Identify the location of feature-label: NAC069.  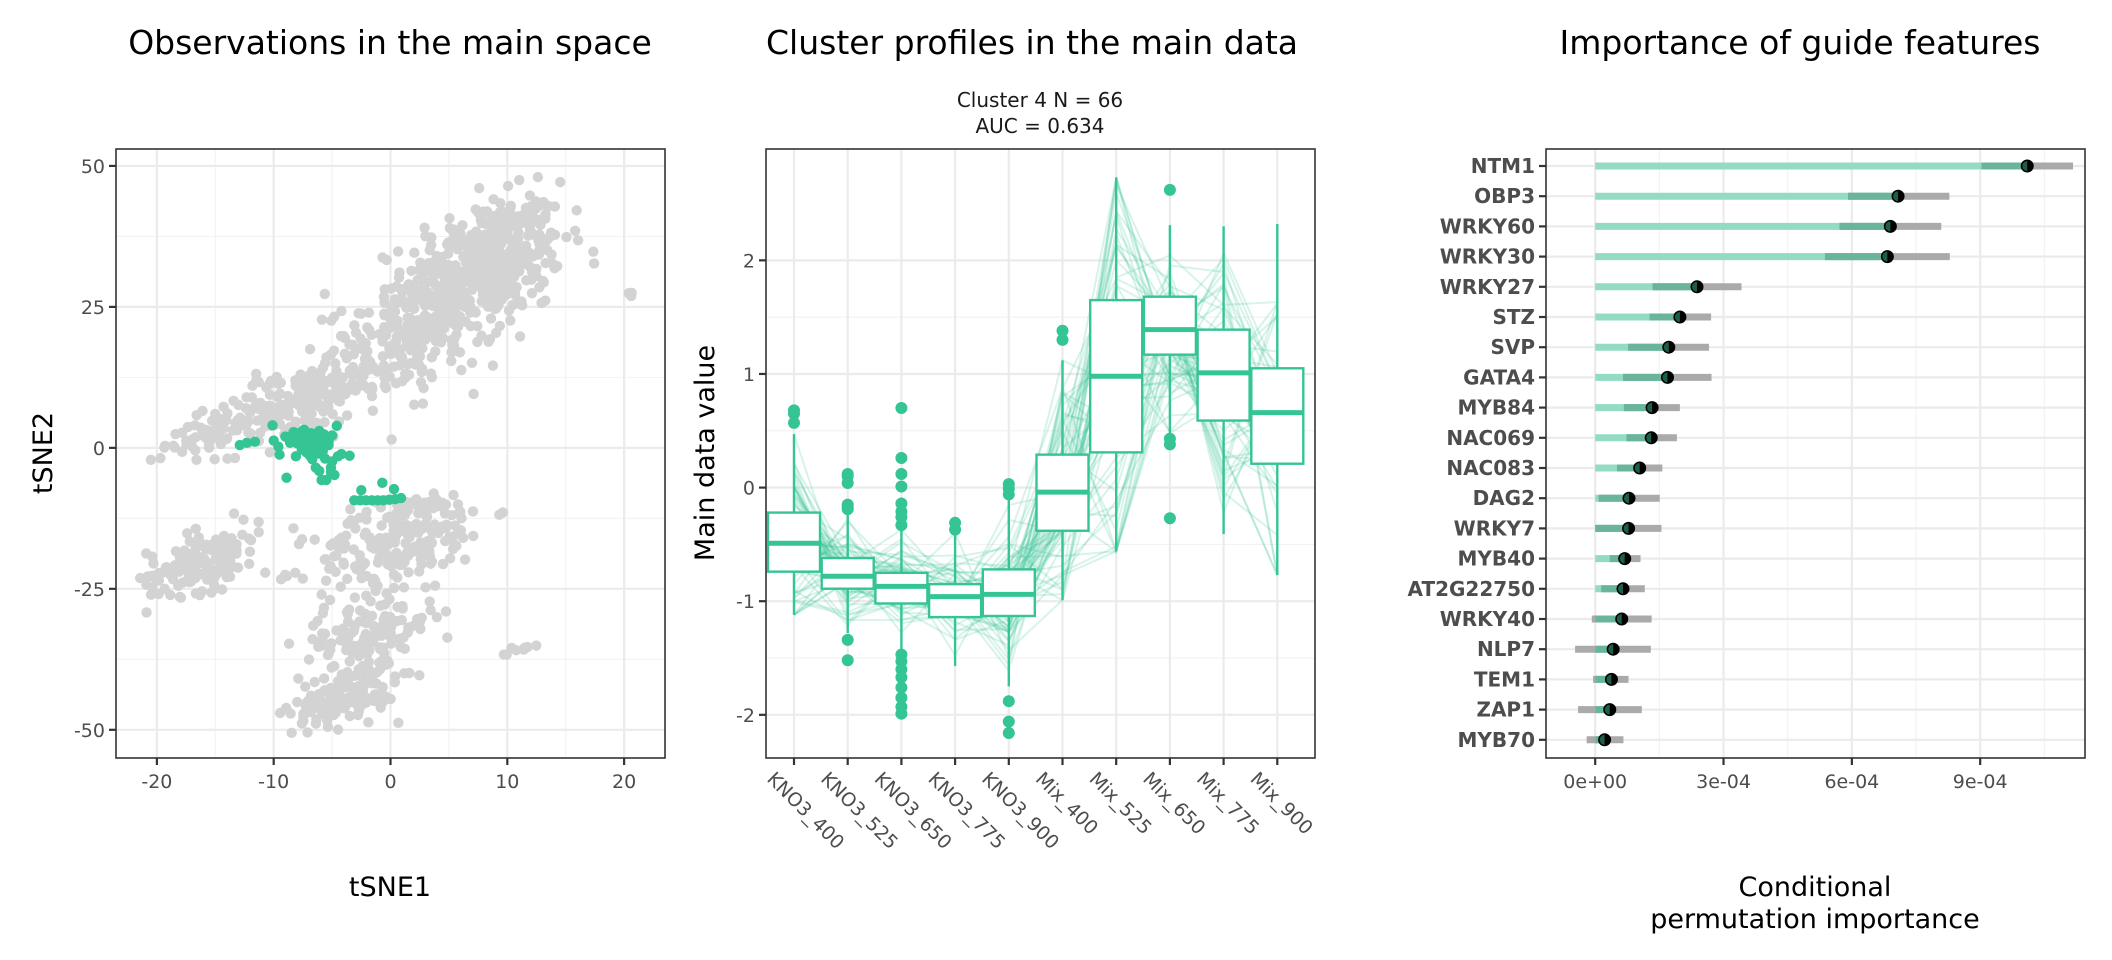
(1490, 438).